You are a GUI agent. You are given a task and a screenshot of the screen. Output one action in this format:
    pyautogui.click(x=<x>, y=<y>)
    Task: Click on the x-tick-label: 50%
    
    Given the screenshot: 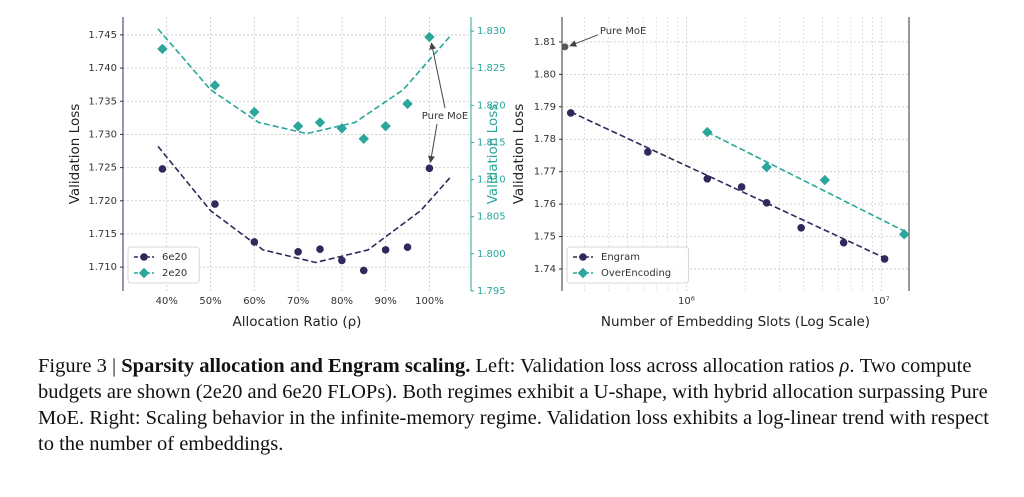 What is the action you would take?
    pyautogui.click(x=210, y=301)
    